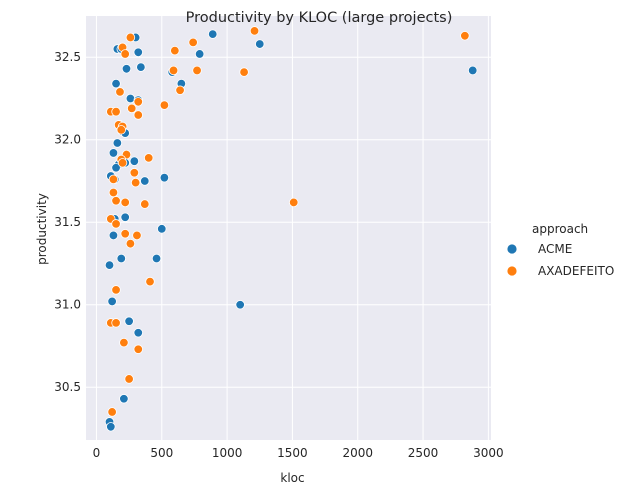  I want to click on y-tick-label: 32.5, so click(67, 57).